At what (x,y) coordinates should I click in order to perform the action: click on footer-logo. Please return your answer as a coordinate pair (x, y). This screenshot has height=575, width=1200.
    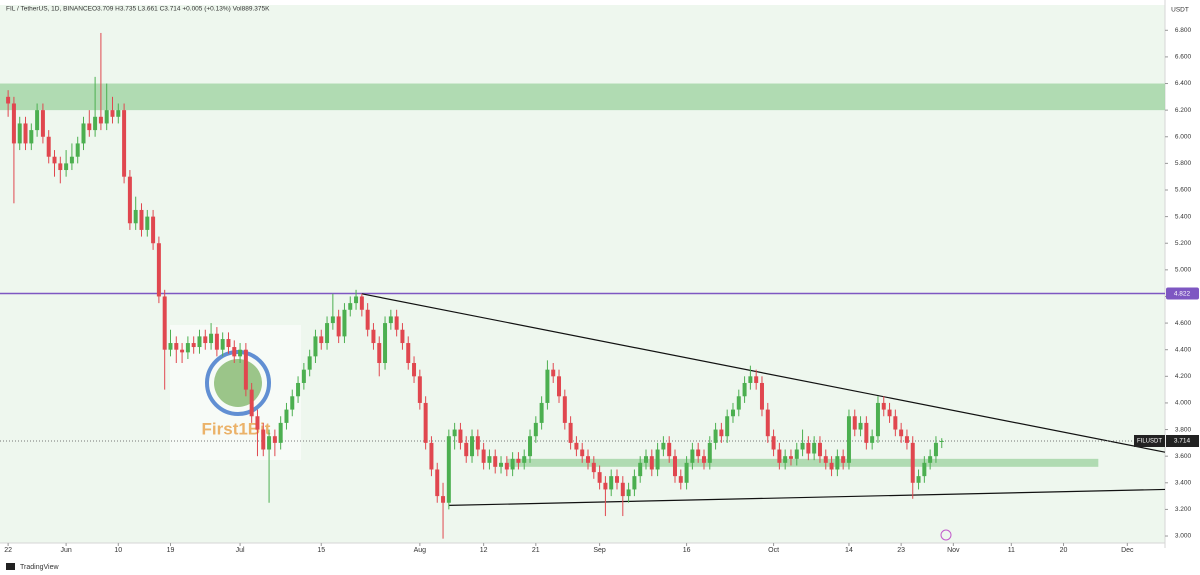
    Looking at the image, I should click on (10, 566).